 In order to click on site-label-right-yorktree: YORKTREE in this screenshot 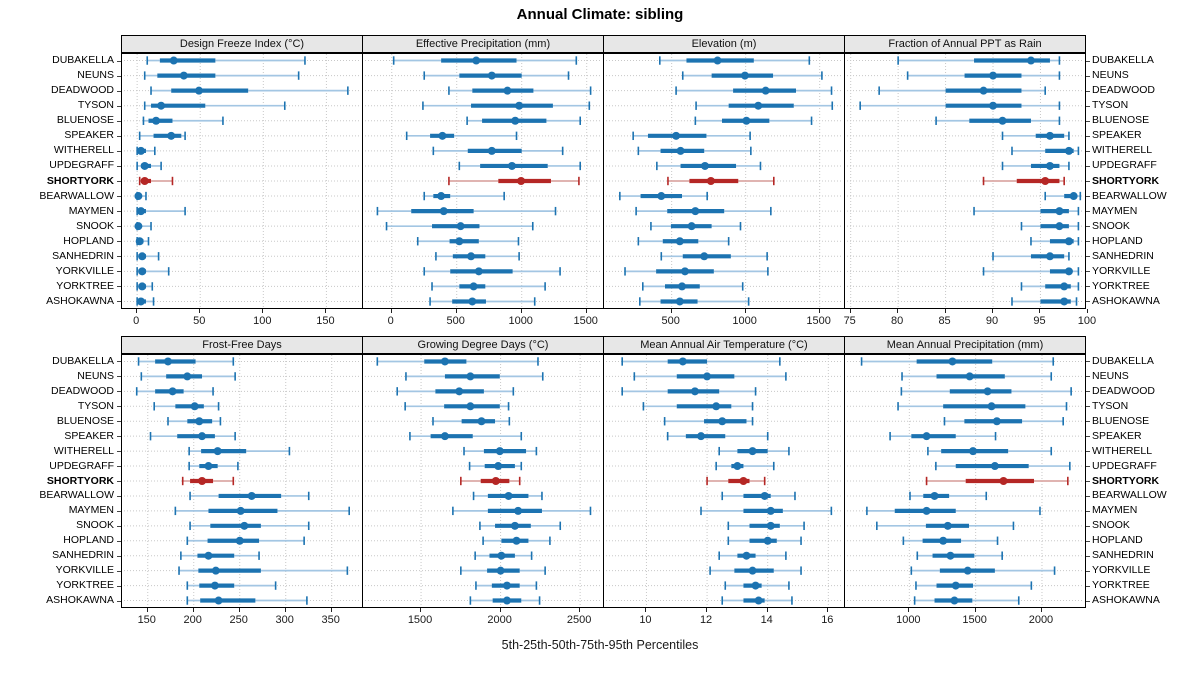, I will do `click(1121, 585)`.